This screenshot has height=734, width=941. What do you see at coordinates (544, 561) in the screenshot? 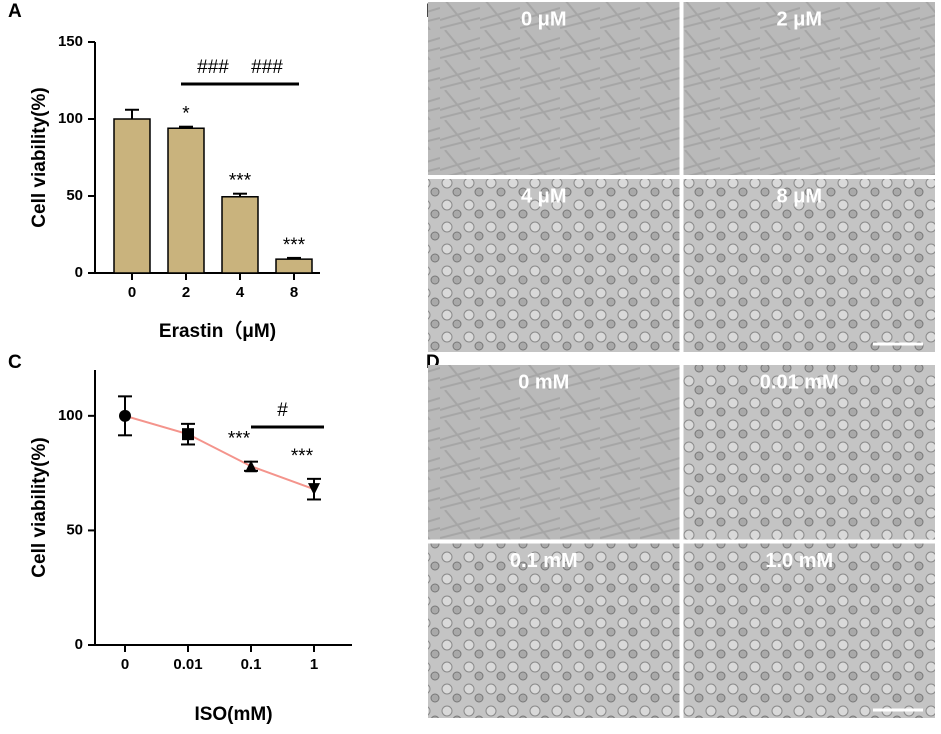
I see `image-label: 0.1 mM` at bounding box center [544, 561].